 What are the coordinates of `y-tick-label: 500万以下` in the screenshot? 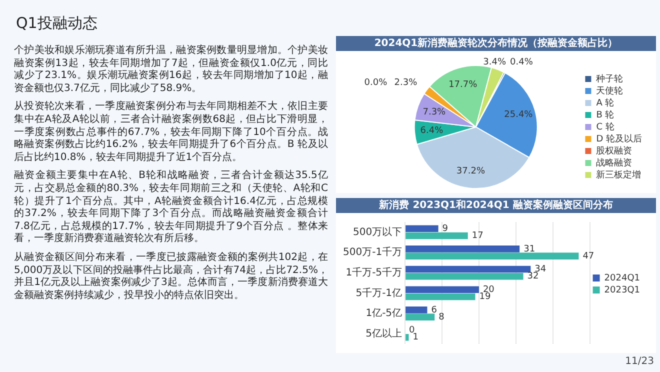 It's located at (377, 232).